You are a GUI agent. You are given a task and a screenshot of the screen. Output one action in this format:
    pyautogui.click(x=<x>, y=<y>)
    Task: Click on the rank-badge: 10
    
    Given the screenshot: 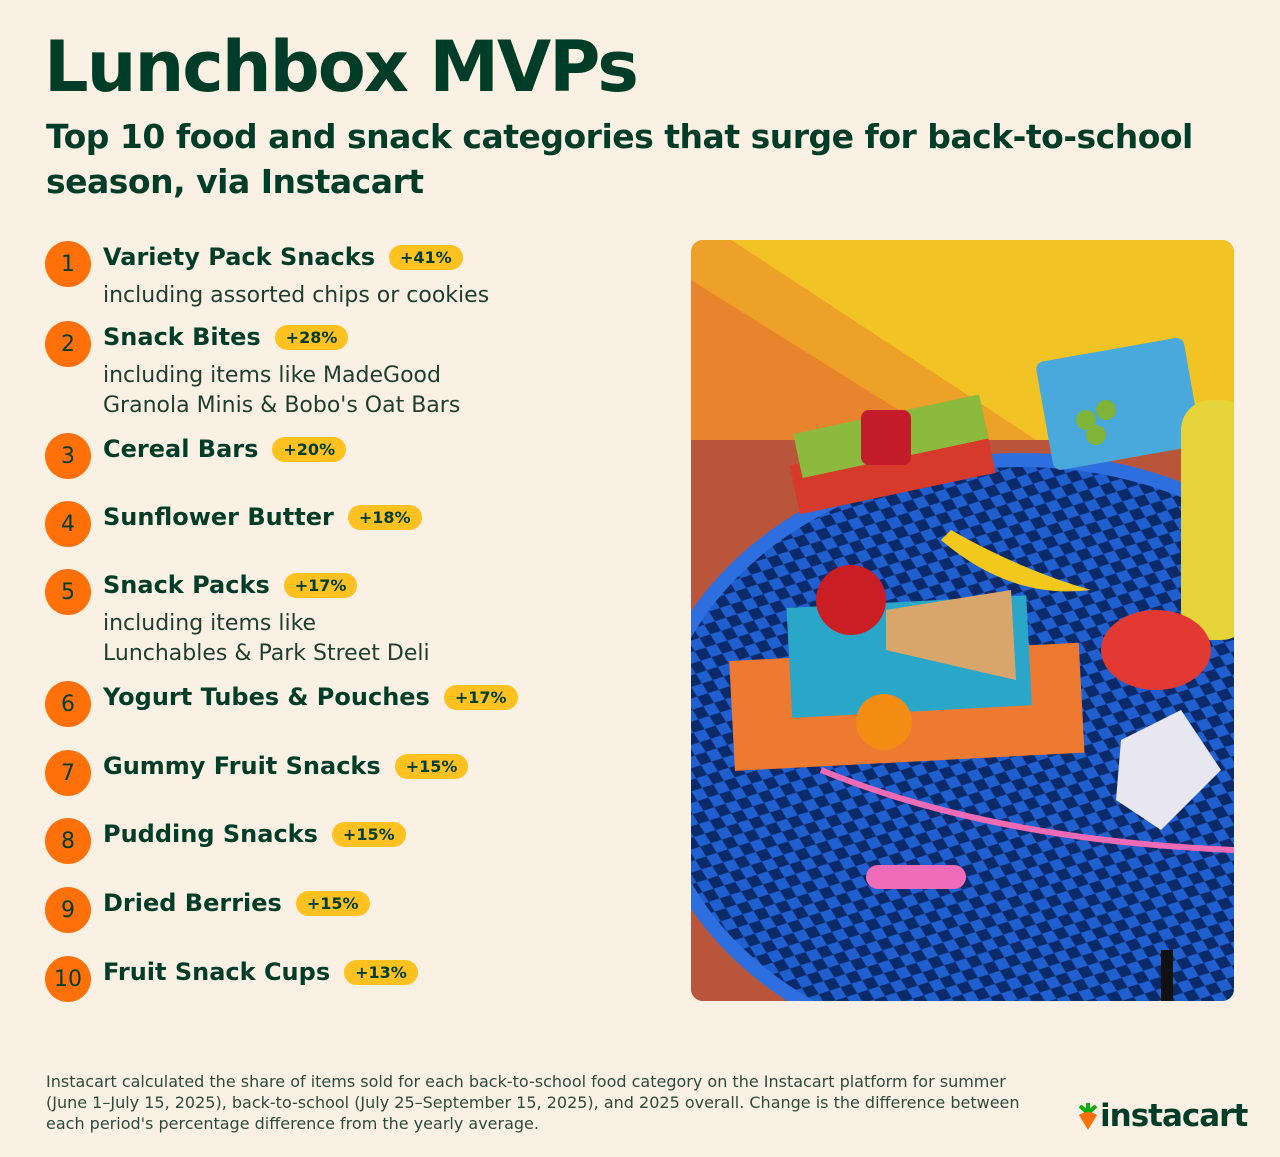 What is the action you would take?
    pyautogui.click(x=68, y=979)
    